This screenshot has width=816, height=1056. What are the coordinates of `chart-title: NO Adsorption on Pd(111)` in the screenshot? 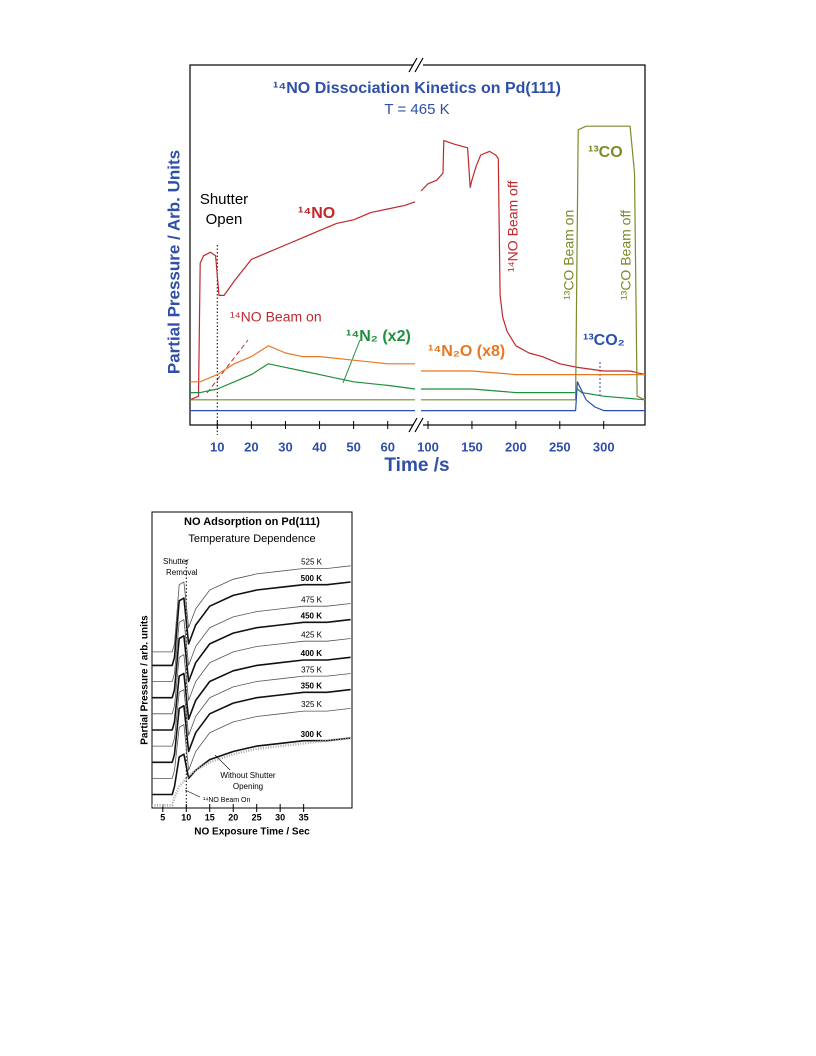 It's located at (252, 522).